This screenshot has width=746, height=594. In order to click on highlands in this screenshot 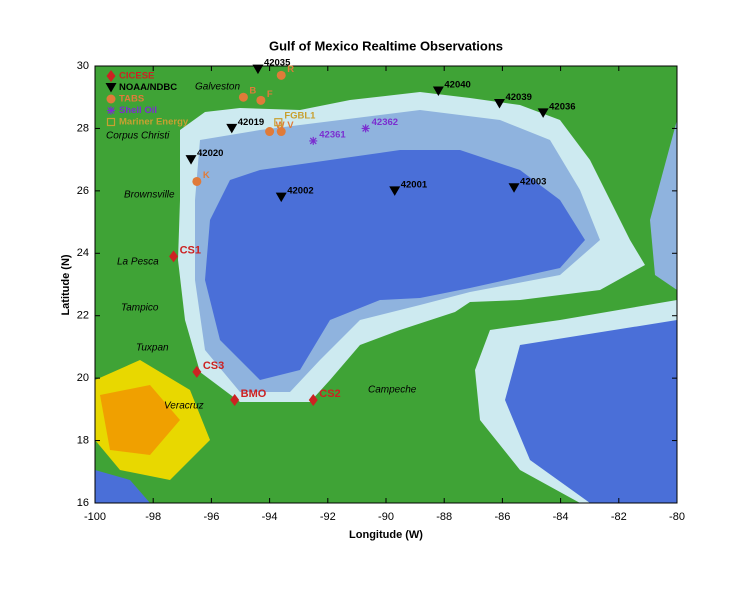, I will do `click(140, 420)`.